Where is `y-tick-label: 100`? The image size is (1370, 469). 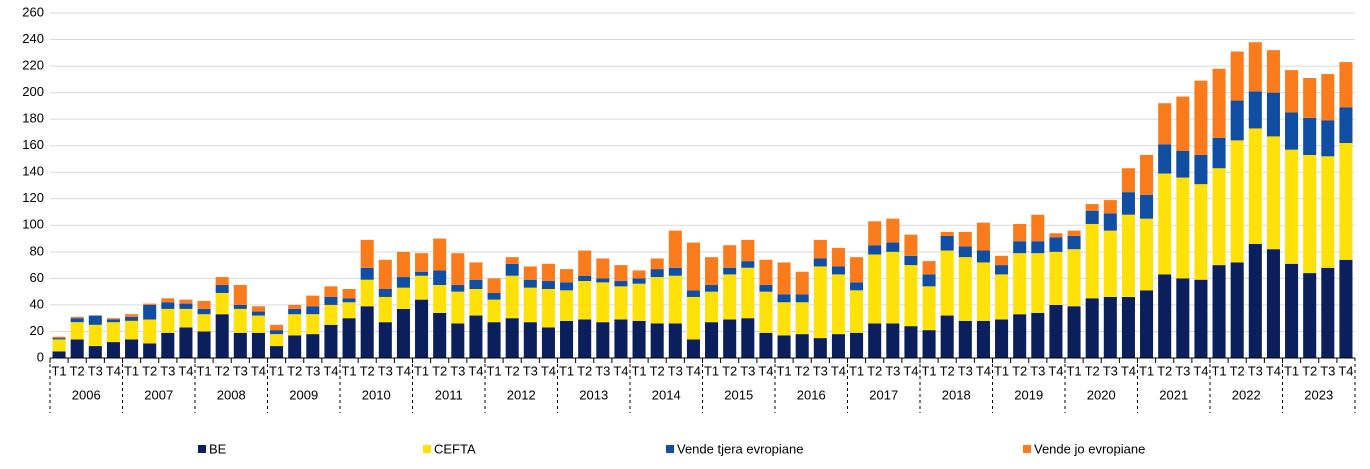 y-tick-label: 100 is located at coordinates (33, 224).